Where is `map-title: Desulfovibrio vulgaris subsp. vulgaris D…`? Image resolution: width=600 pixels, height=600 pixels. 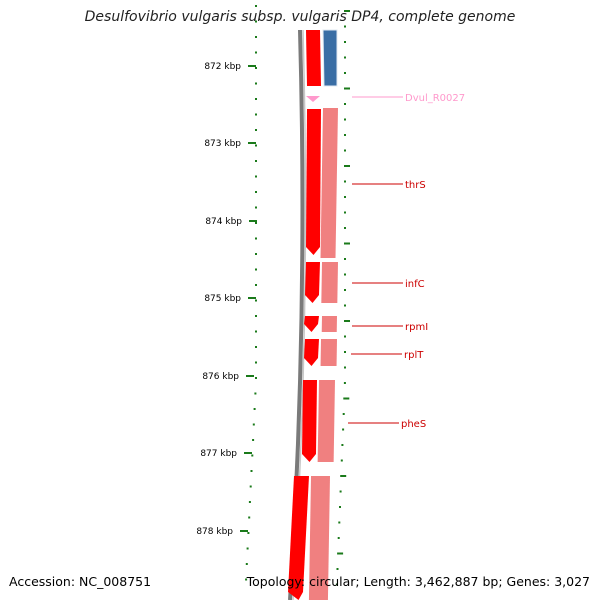
map-title: Desulfovibrio vulgaris subsp. vulgaris D… is located at coordinates (300, 17).